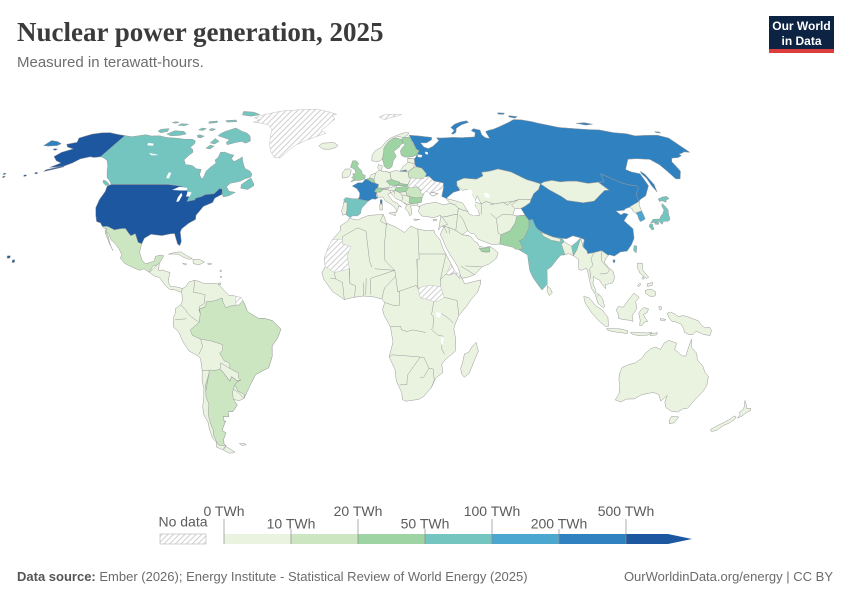  What do you see at coordinates (559, 524) in the screenshot?
I see `svg-text: 200 TWh` at bounding box center [559, 524].